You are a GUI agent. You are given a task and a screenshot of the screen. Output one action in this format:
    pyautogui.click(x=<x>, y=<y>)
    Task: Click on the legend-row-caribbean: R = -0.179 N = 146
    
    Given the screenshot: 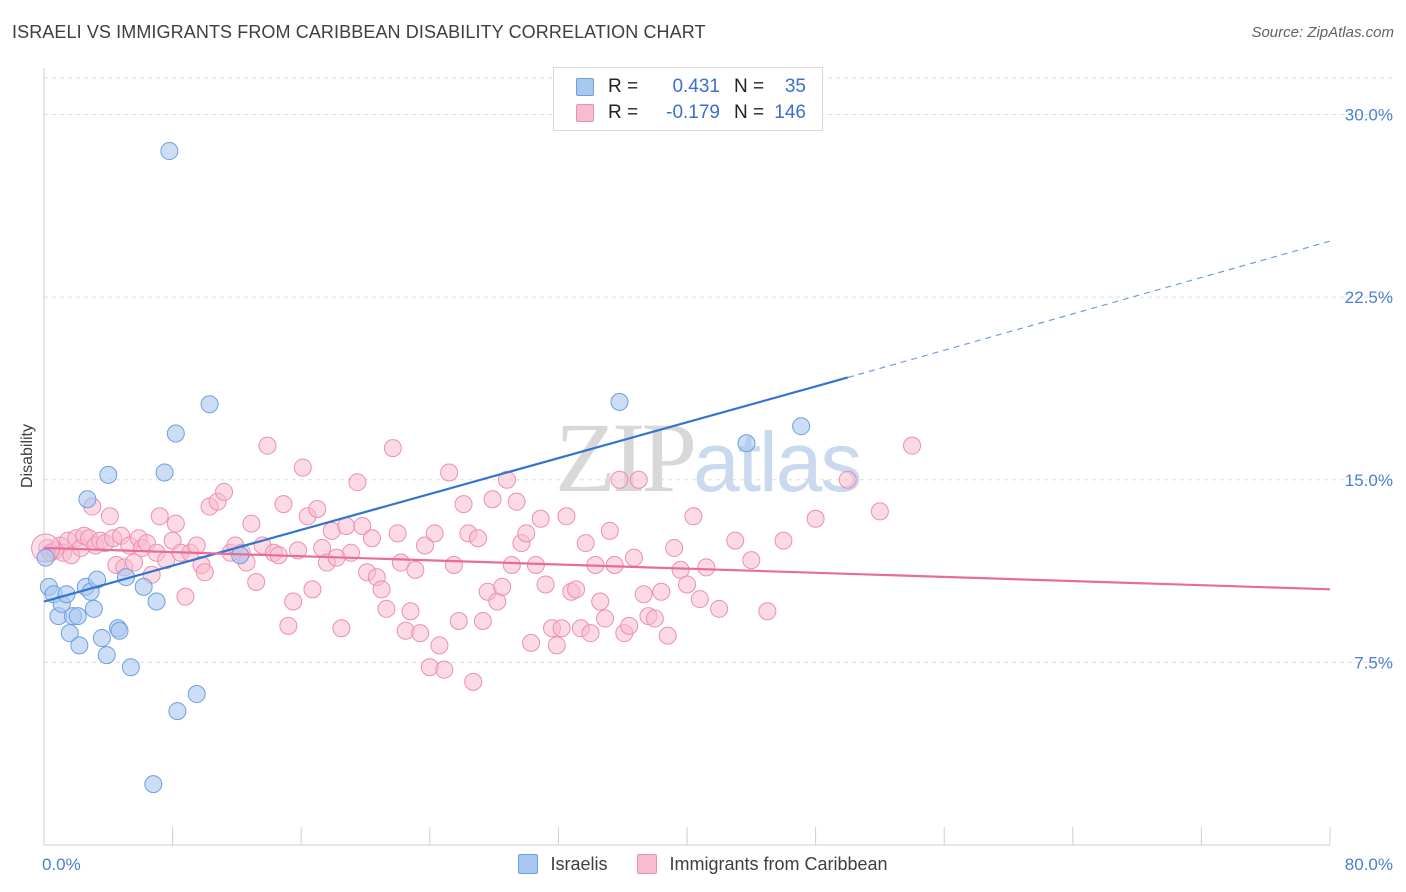 What is the action you would take?
    pyautogui.click(x=691, y=113)
    